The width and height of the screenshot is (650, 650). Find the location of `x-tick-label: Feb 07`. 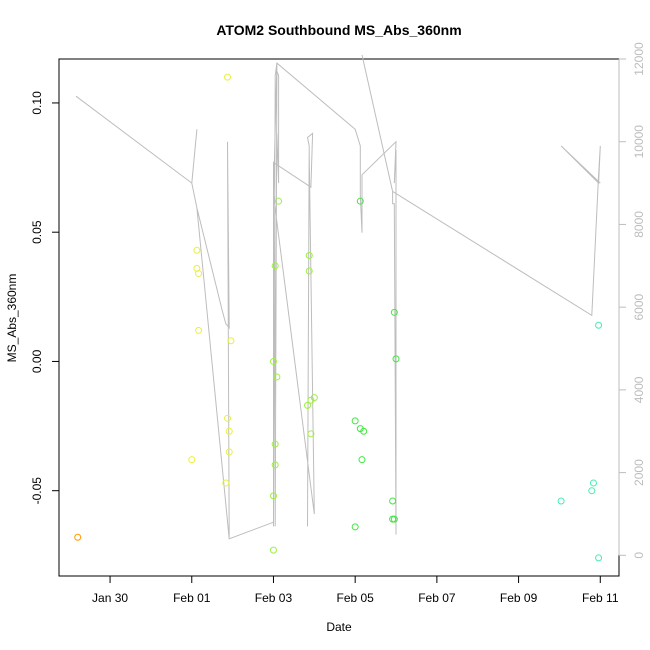

x-tick-label: Feb 07 is located at coordinates (437, 598).